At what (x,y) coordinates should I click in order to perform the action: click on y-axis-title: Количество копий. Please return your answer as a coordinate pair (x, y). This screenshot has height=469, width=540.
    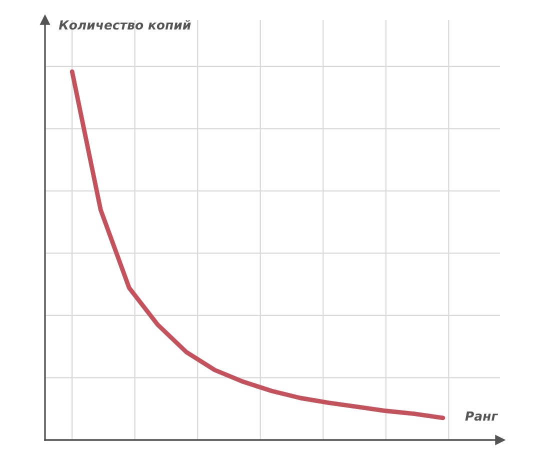
    Looking at the image, I should click on (124, 25).